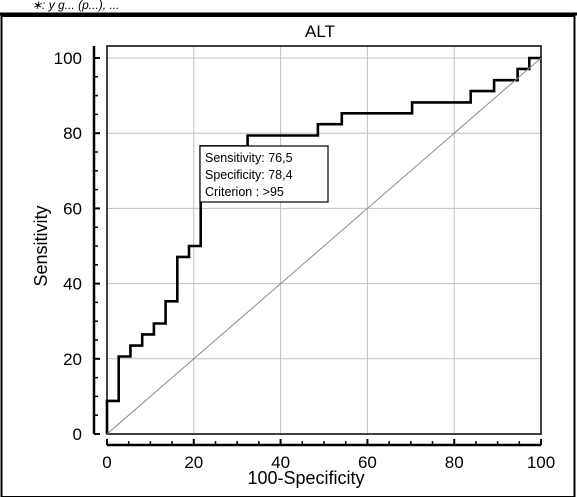 This screenshot has height=497, width=577. Describe the element at coordinates (249, 158) in the screenshot. I see `annotation-sensitivity: Sensitivity: 76,5` at that location.